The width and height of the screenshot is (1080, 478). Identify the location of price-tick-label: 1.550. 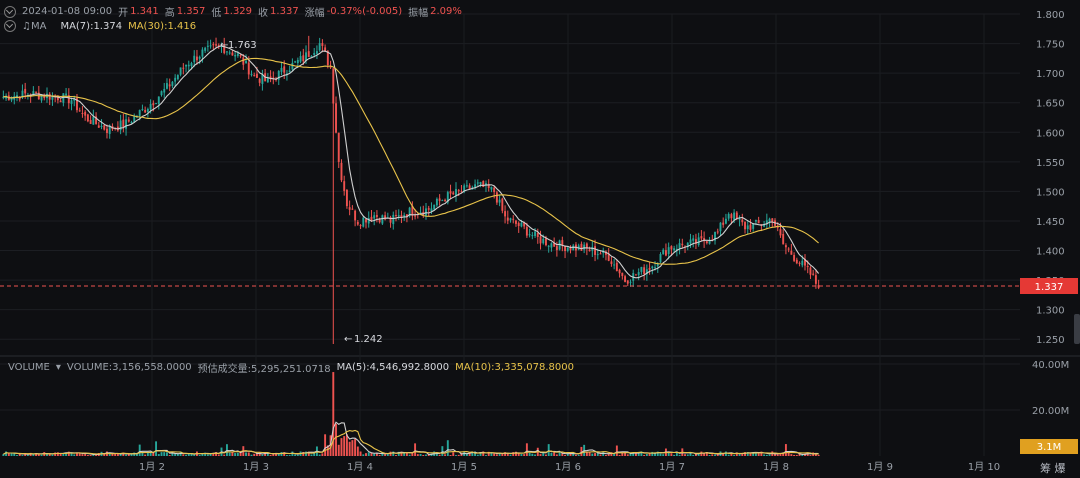
(1050, 163).